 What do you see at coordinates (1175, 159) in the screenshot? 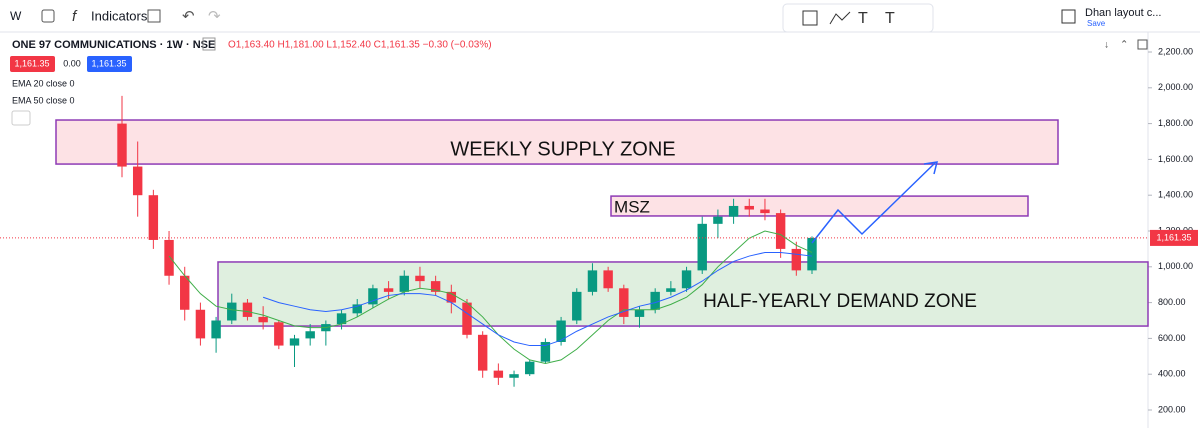
I see `y-tick-label: 1,600.00` at bounding box center [1175, 159].